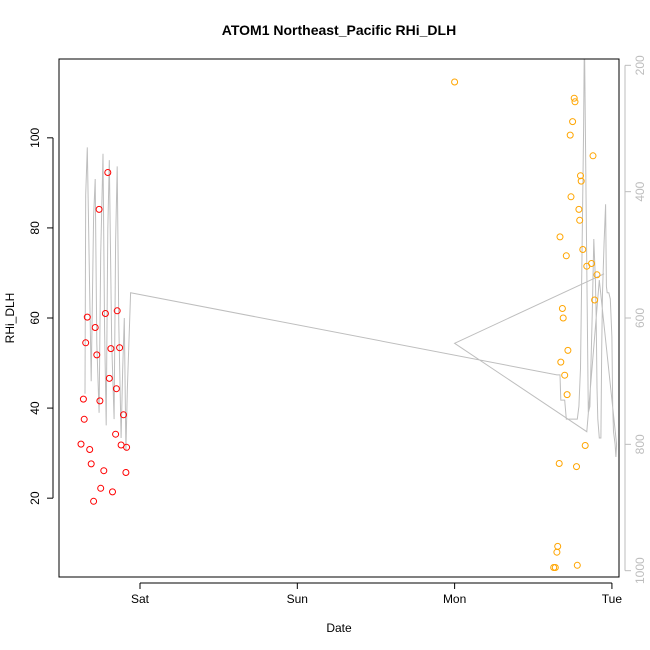 This screenshot has height=650, width=650. Describe the element at coordinates (35, 228) in the screenshot. I see `y-tick-label: 80` at that location.